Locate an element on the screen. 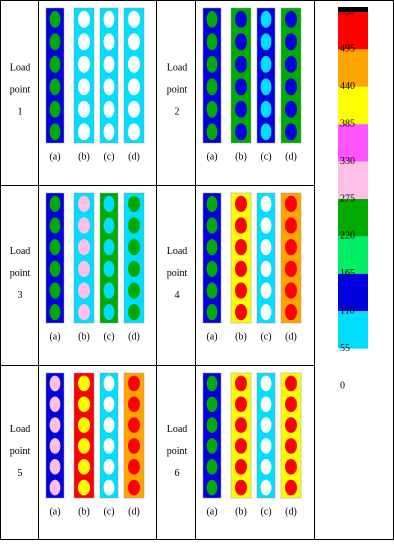 The image size is (394, 555). colorbar-label: 550 is located at coordinates (347, 11).